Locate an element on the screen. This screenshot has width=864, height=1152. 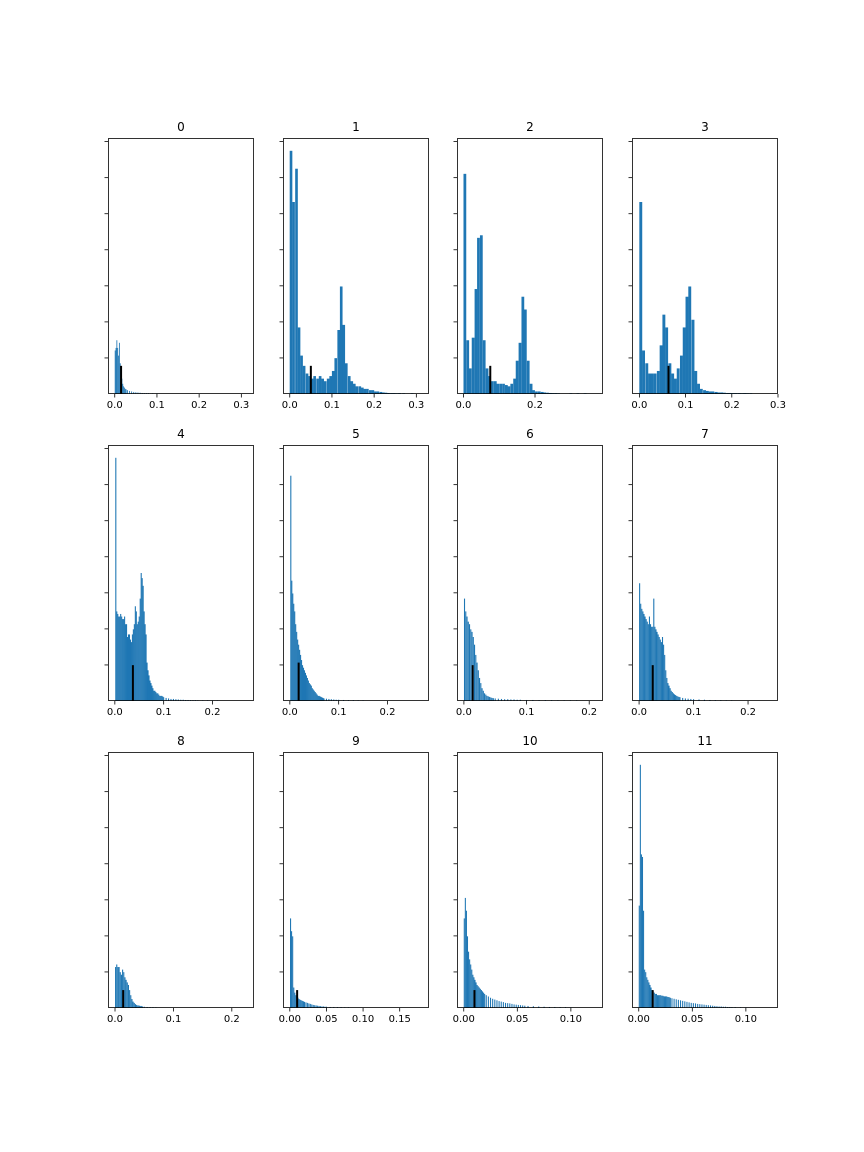
panel-title: 9 is located at coordinates (356, 741).